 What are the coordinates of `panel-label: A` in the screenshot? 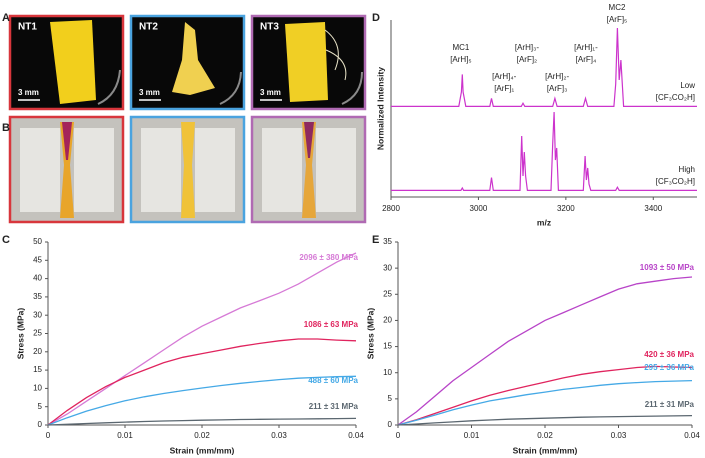 It's located at (6, 18).